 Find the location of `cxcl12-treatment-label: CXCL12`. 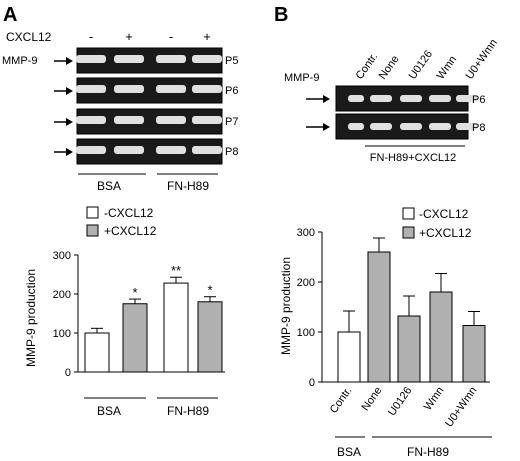

cxcl12-treatment-label: CXCL12 is located at coordinates (29, 37).